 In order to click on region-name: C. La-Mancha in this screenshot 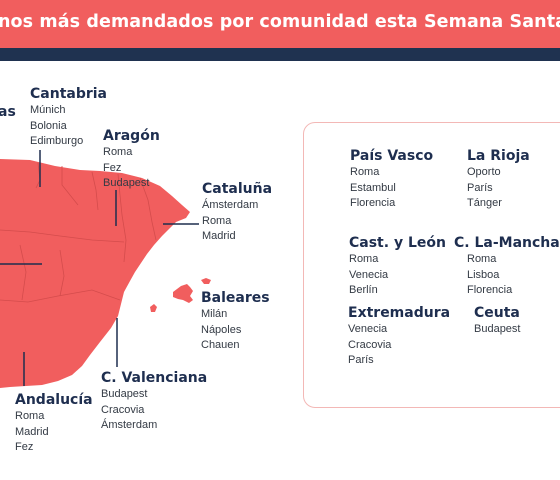, I will do `click(507, 243)`.